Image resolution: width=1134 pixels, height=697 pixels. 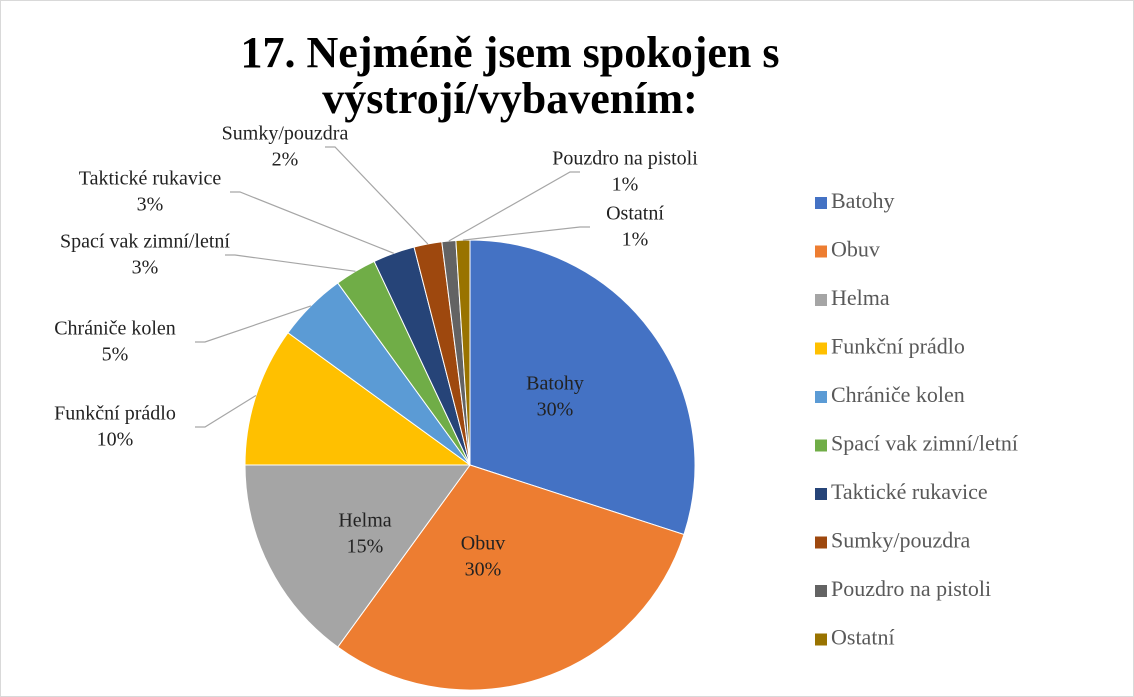 What do you see at coordinates (150, 179) in the screenshot?
I see `data-label-name: Taktické rukavice` at bounding box center [150, 179].